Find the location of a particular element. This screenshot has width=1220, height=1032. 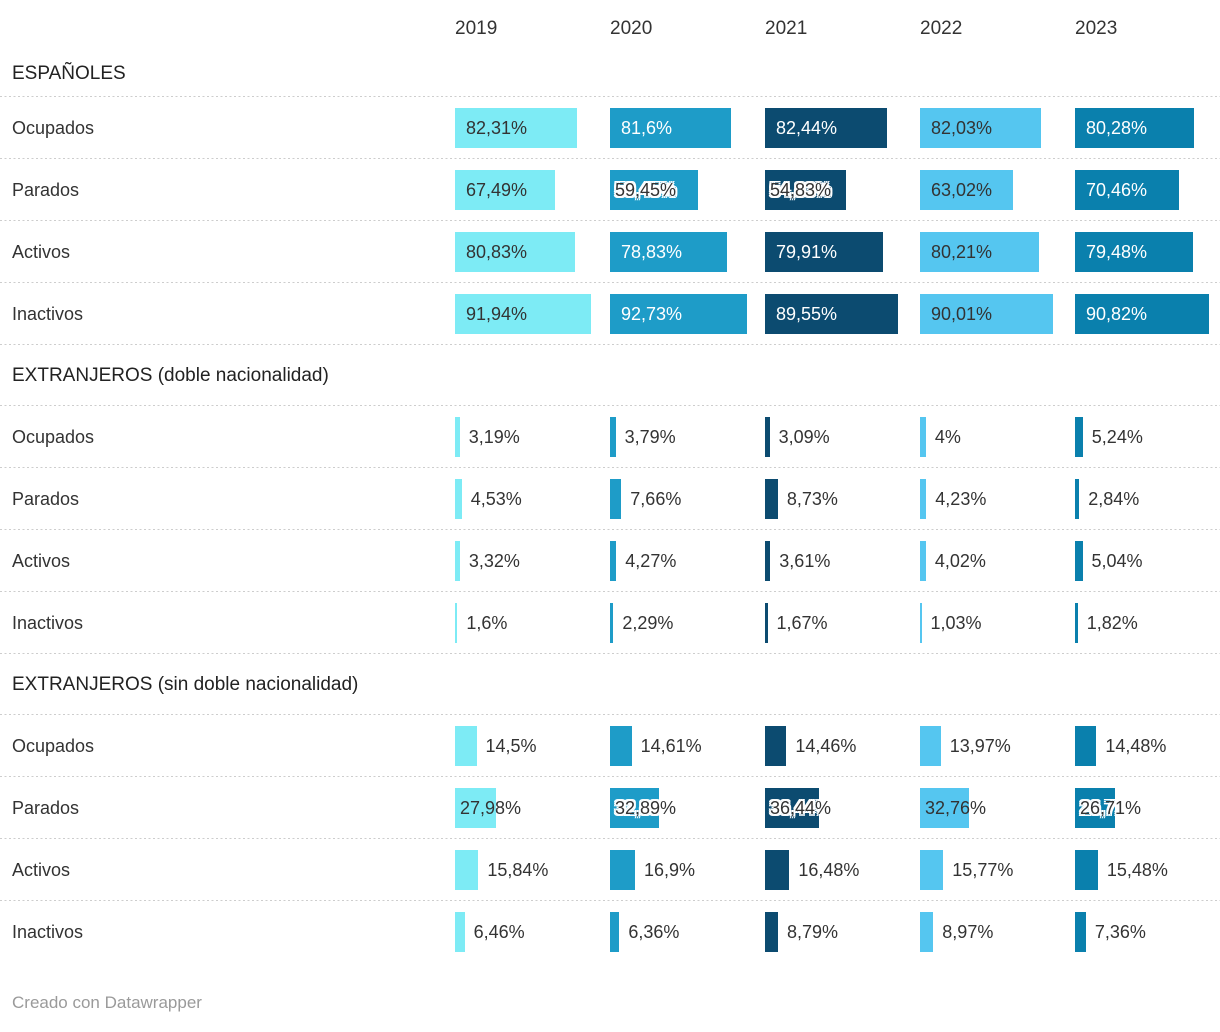

bar-cell: 16,48% is located at coordinates (842, 870).